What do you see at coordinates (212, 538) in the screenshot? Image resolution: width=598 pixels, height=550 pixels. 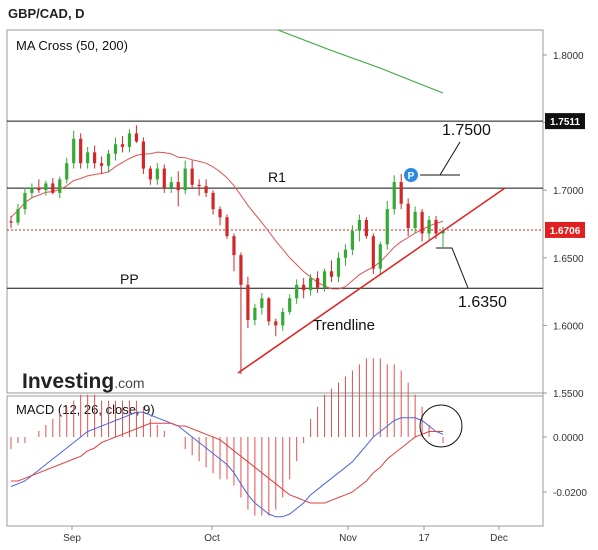 I see `x-tick-label: Oct` at bounding box center [212, 538].